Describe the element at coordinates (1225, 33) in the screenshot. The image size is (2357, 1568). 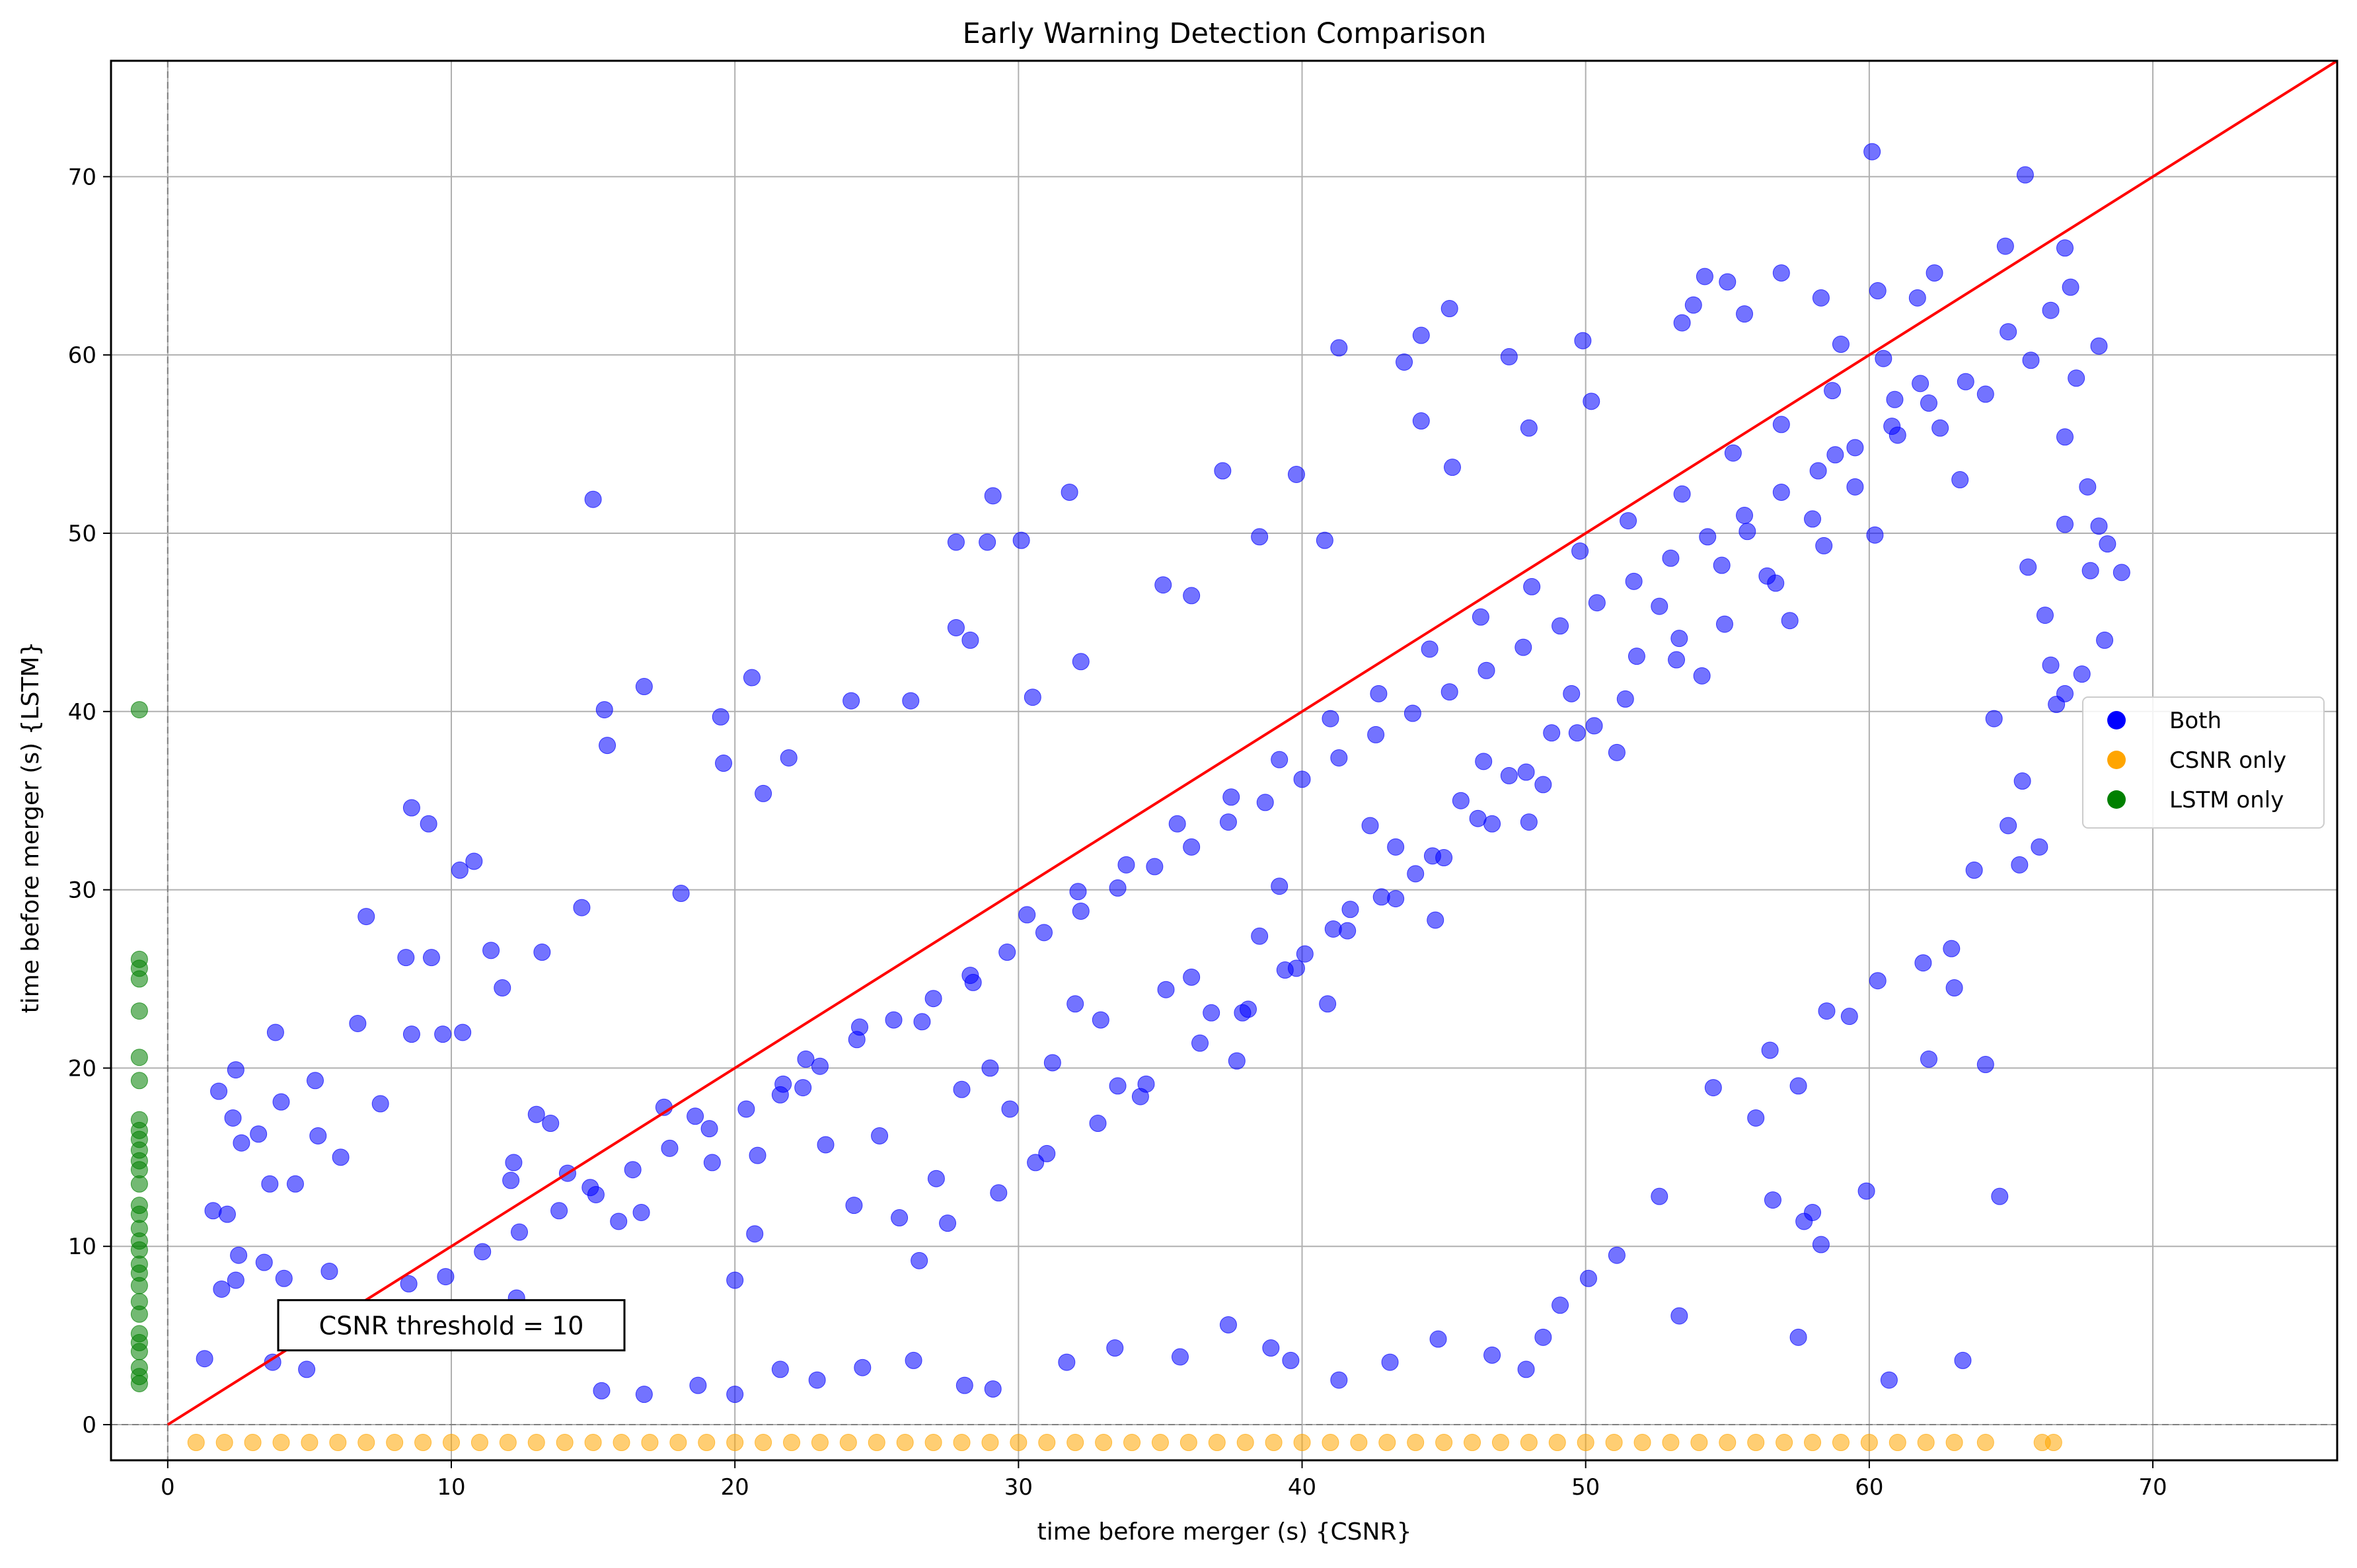
I see `chart-title: Early Warning Detection Comparison` at that location.